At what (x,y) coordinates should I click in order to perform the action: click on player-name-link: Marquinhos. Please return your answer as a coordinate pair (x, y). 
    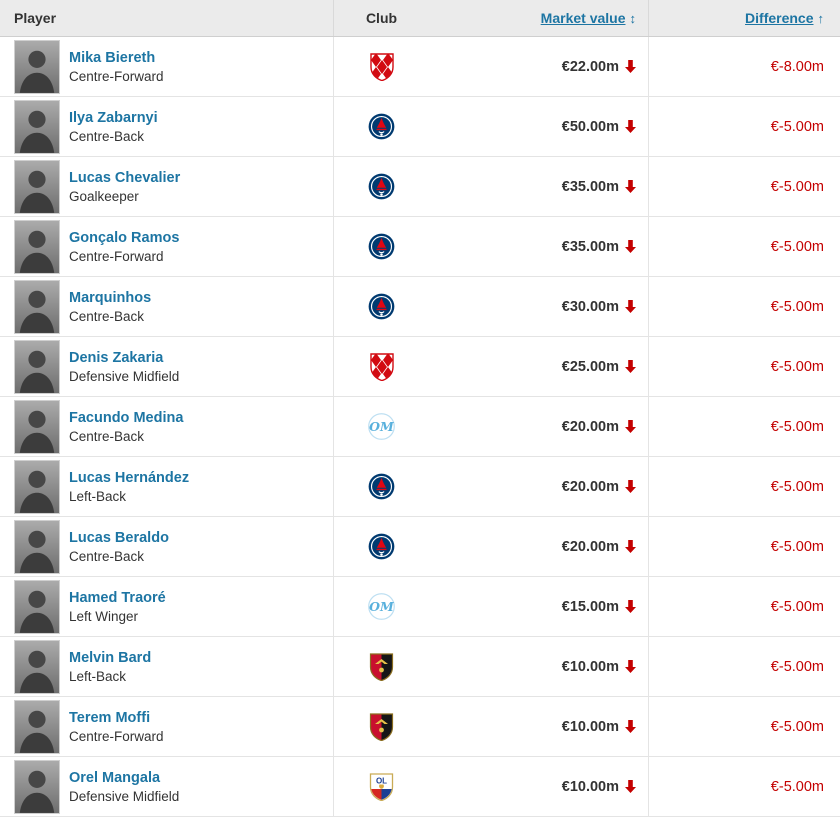
    Looking at the image, I should click on (110, 297).